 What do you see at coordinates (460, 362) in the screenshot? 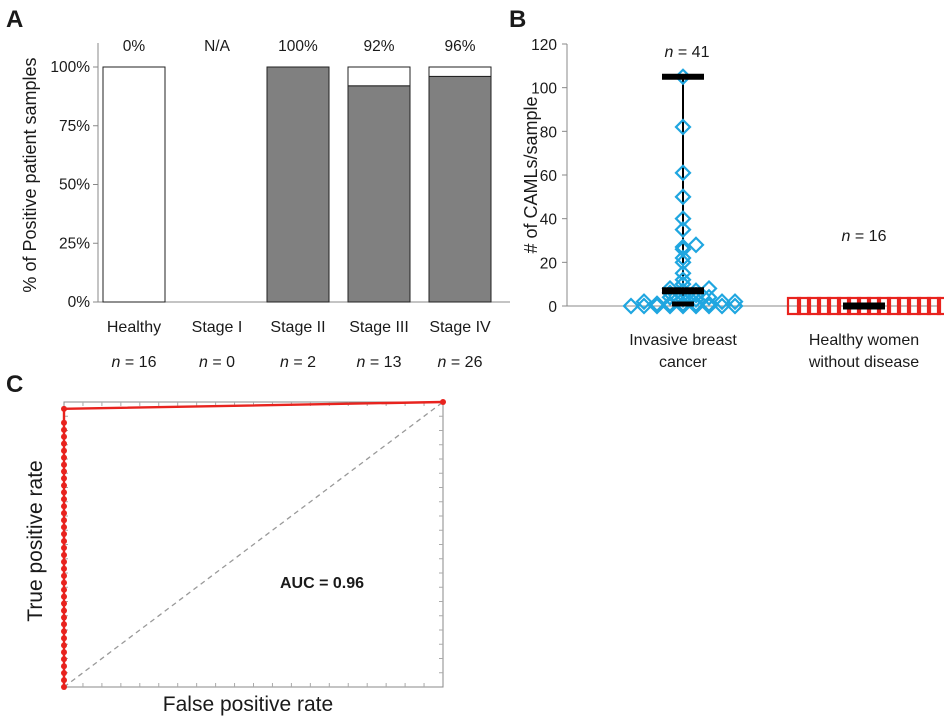
I see `sample-size-label: n = 26` at bounding box center [460, 362].